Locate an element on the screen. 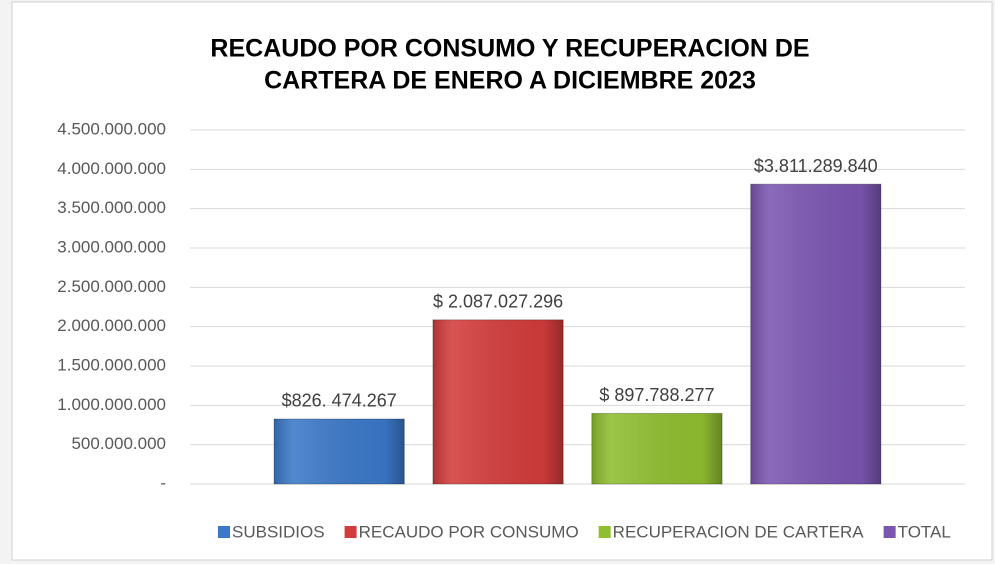  y-tick-label: 1.000.000.000 is located at coordinates (111, 404).